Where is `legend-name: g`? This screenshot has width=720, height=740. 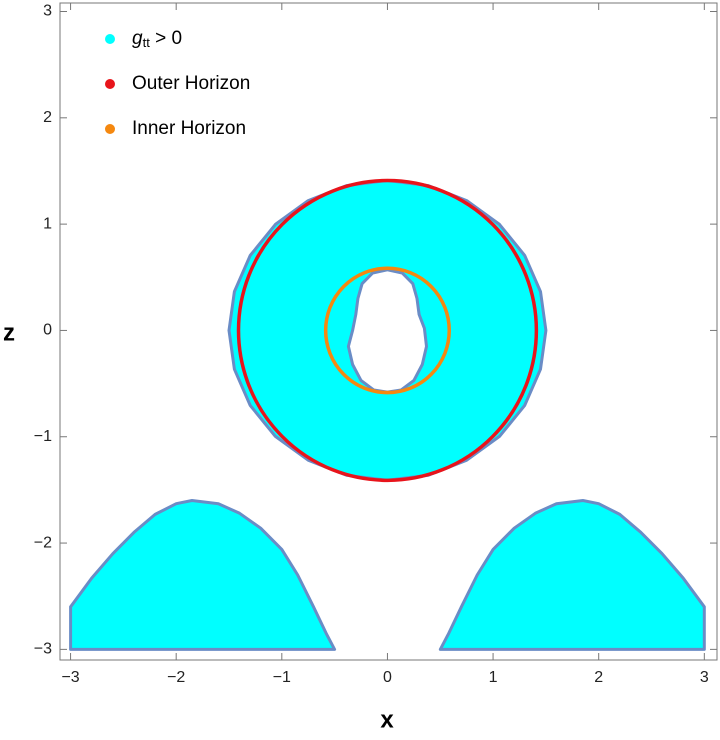 legend-name: g is located at coordinates (137, 38).